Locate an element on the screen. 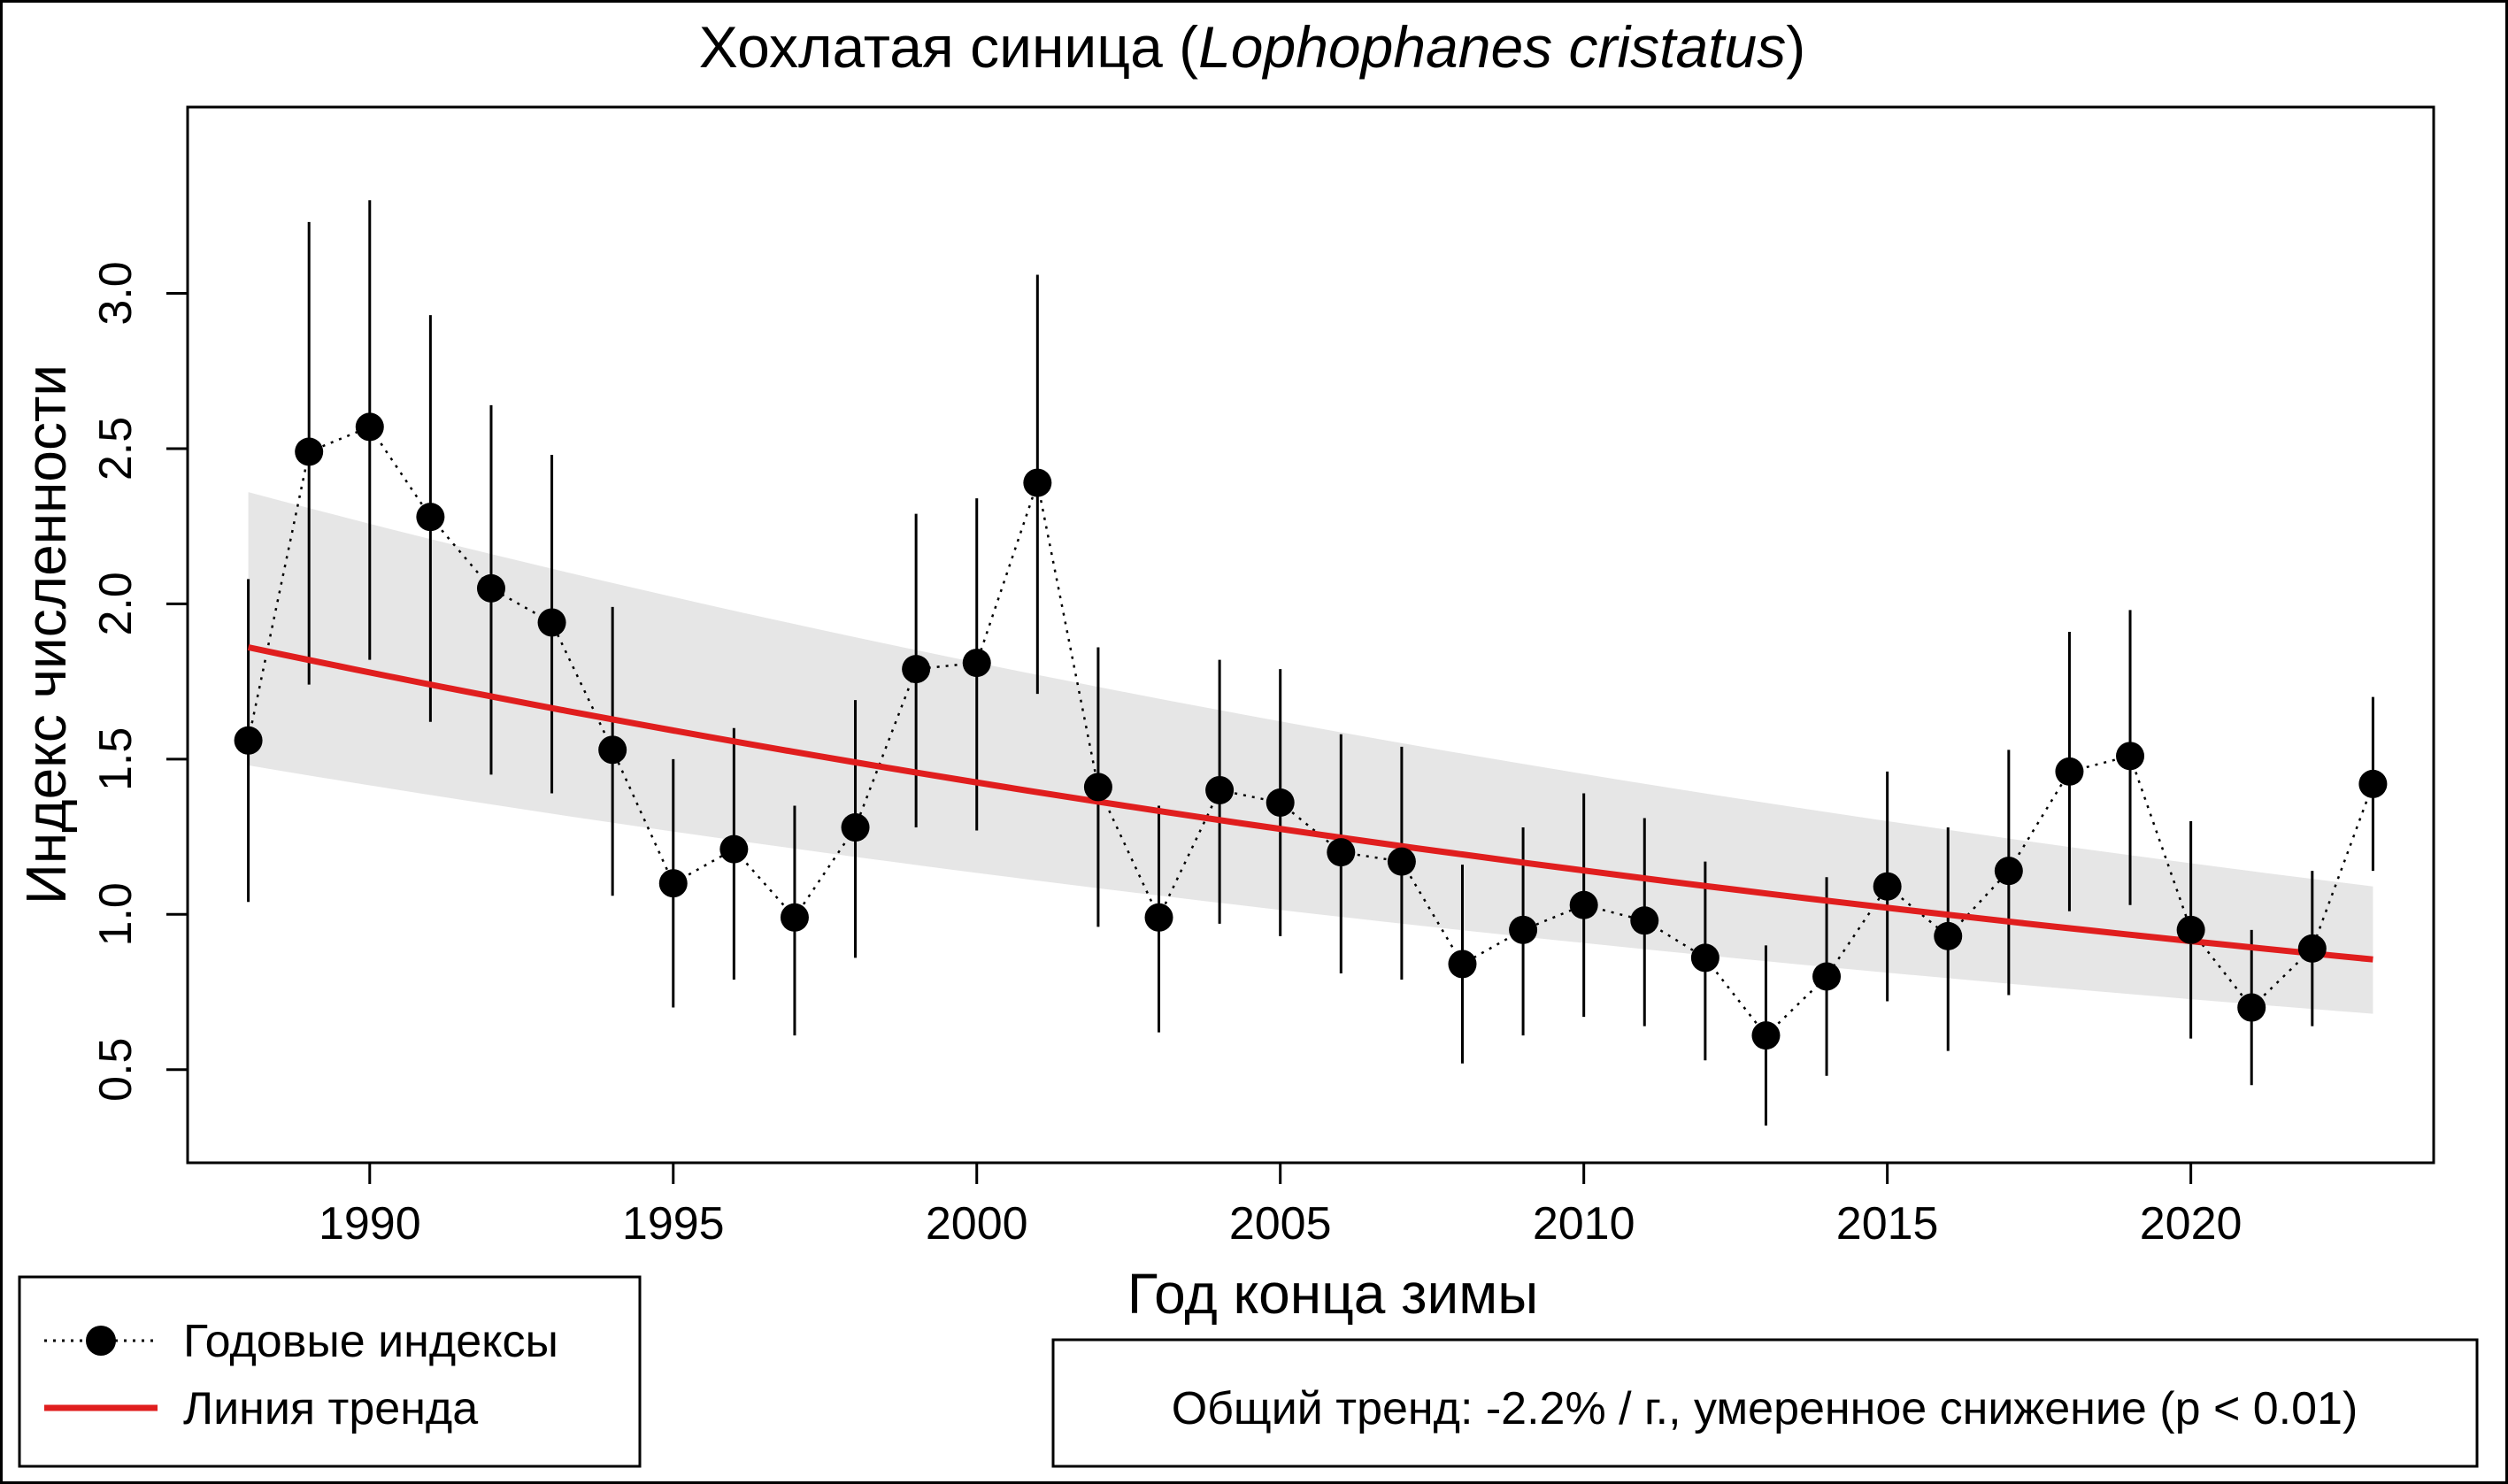  data-point-1988 is located at coordinates (249, 740).